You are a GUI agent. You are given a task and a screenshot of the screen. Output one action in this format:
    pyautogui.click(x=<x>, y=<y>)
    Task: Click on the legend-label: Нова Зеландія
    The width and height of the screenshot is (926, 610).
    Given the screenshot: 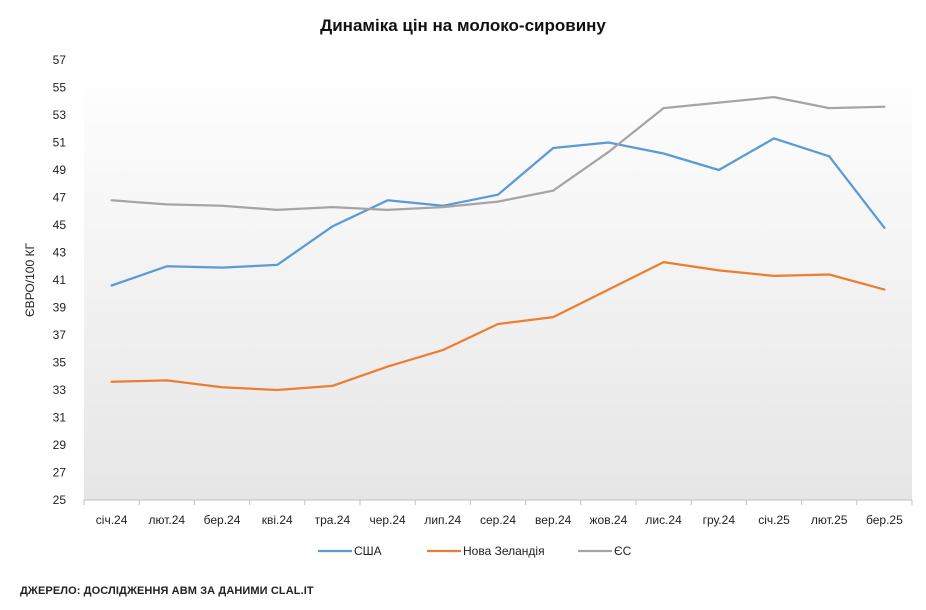 What is the action you would take?
    pyautogui.click(x=504, y=551)
    